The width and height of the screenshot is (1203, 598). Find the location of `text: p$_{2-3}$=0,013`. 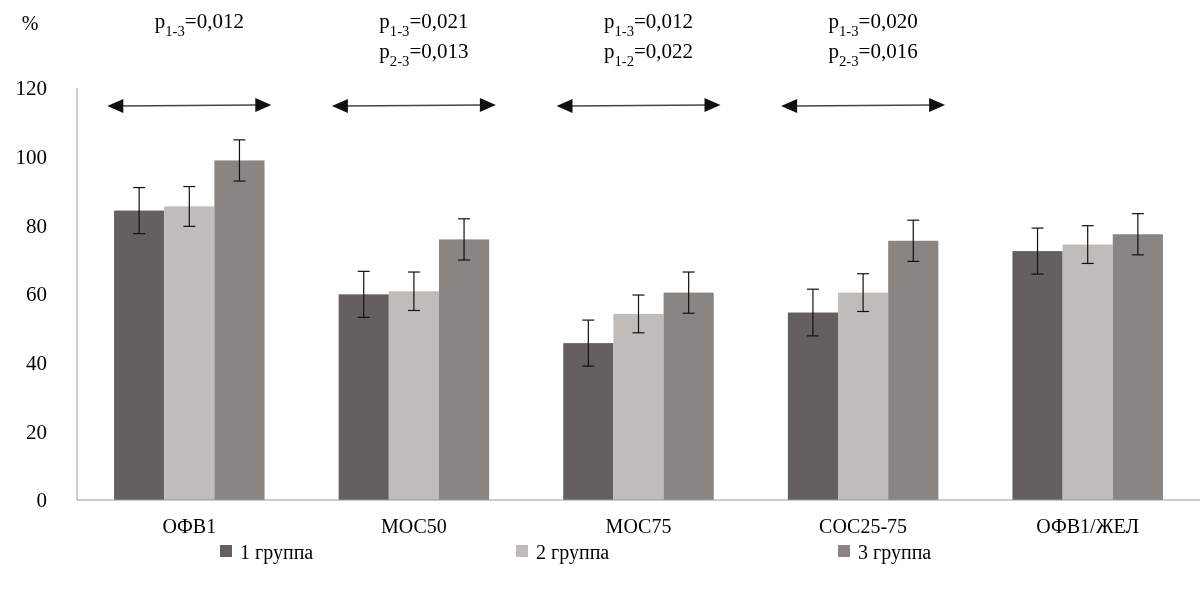

text: p$_{2-3}$=0,013 is located at coordinates (424, 54).